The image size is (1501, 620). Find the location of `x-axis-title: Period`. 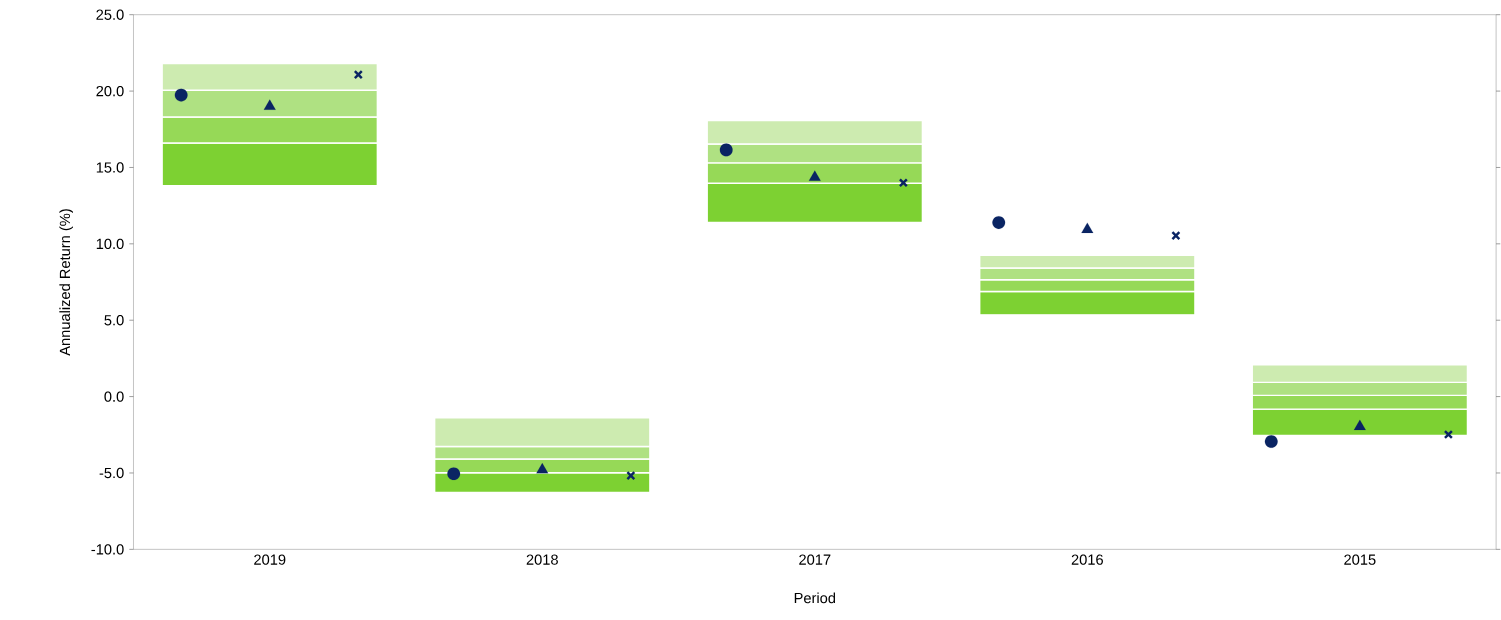

x-axis-title: Period is located at coordinates (815, 598).